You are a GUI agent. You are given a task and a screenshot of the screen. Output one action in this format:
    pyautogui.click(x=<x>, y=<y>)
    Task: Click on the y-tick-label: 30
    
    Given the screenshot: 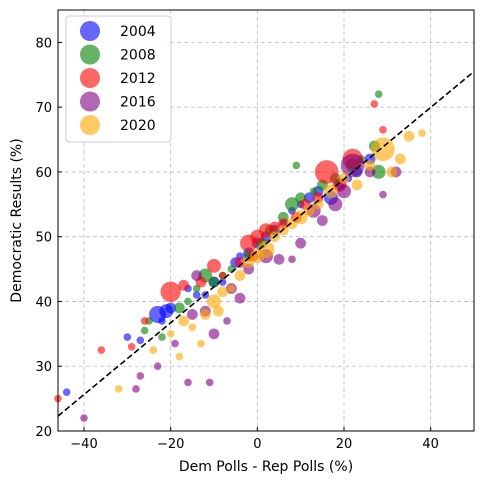 What is the action you would take?
    pyautogui.click(x=43, y=367)
    